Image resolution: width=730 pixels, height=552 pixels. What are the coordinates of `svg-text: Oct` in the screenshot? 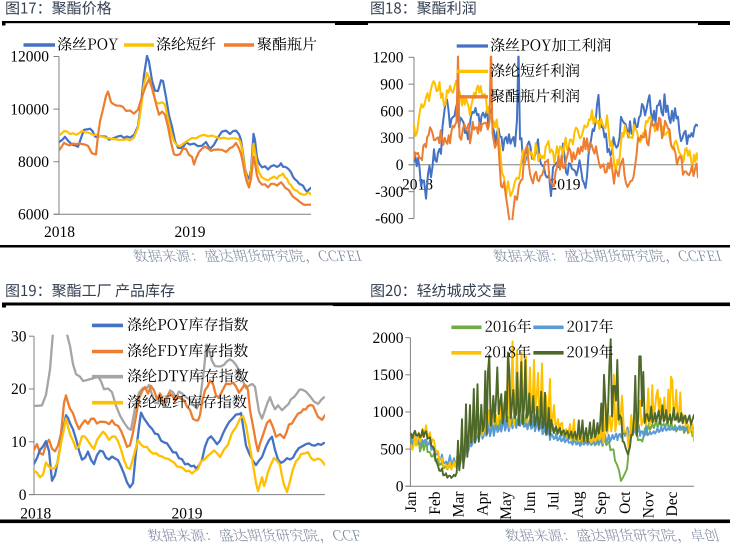 It's located at (625, 502).